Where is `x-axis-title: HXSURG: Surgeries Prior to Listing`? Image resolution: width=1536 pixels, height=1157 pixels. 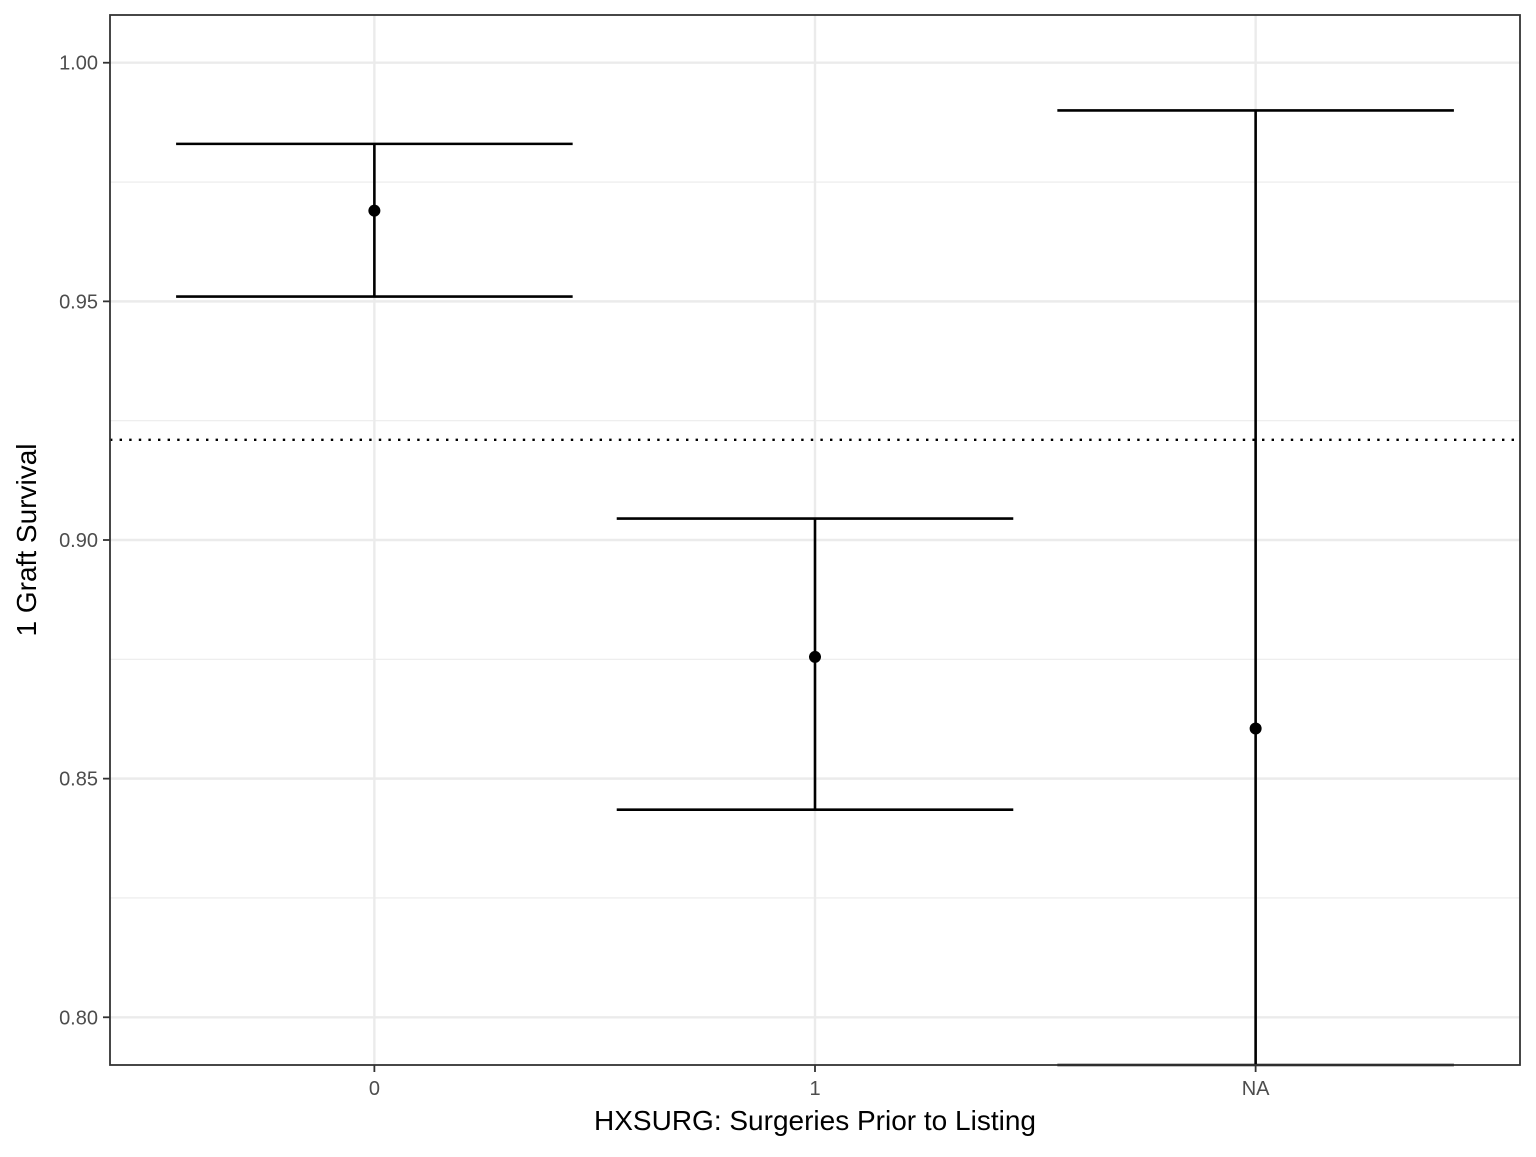 x-axis-title: HXSURG: Surgeries Prior to Listing is located at coordinates (815, 1120).